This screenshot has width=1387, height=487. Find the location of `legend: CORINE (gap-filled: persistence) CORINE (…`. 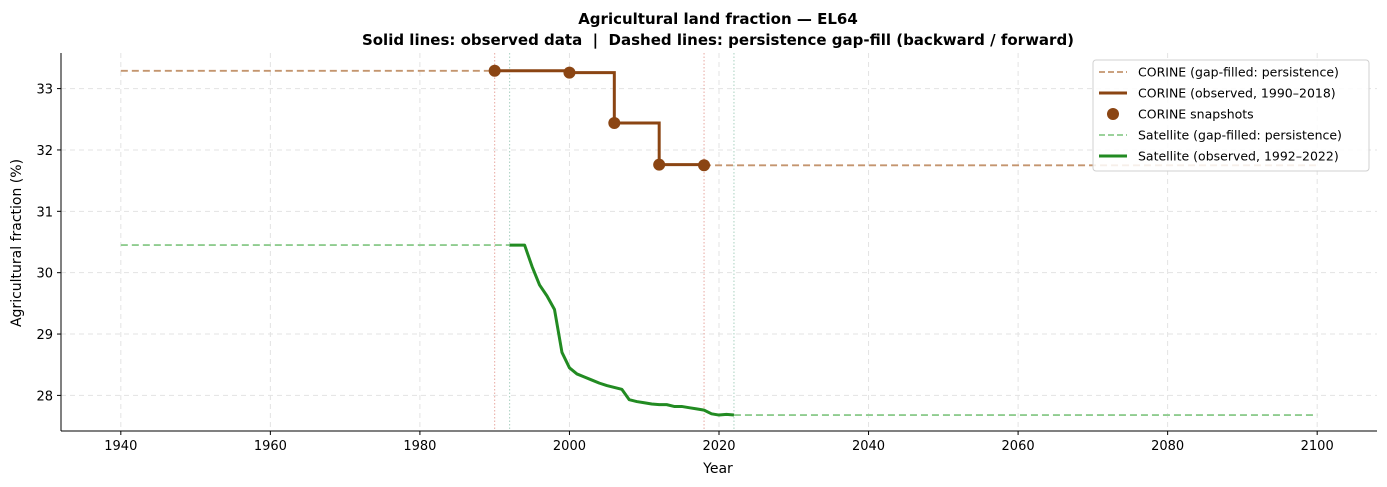

legend: CORINE (gap-filled: persistence) CORINE (… is located at coordinates (1231, 115).